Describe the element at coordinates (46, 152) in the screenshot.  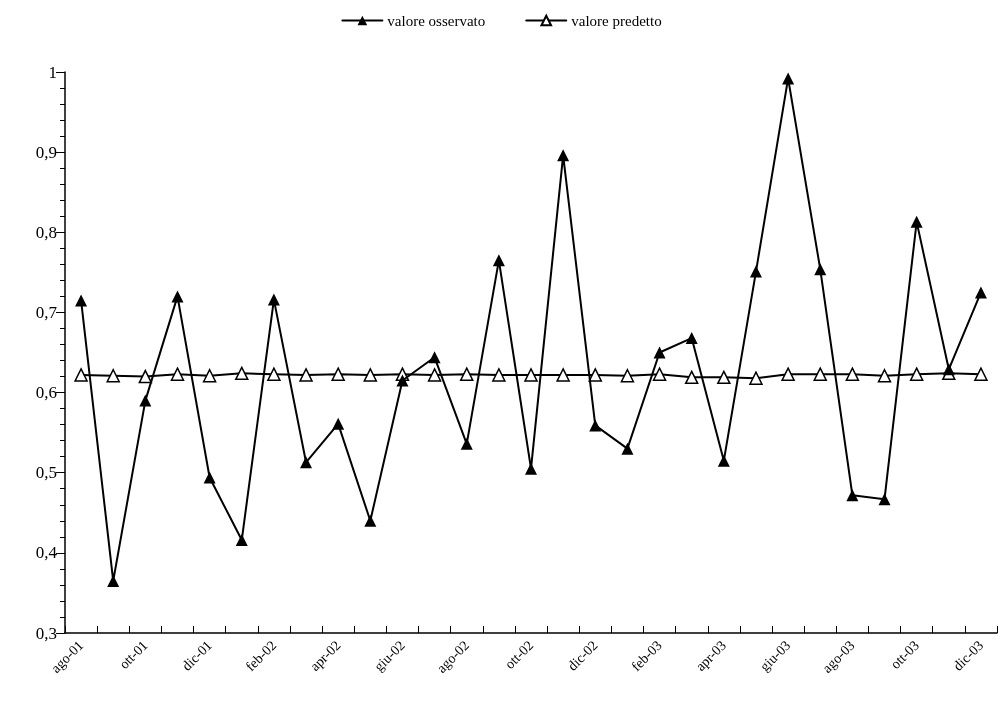
I see `y-tick-label: 0,9` at that location.